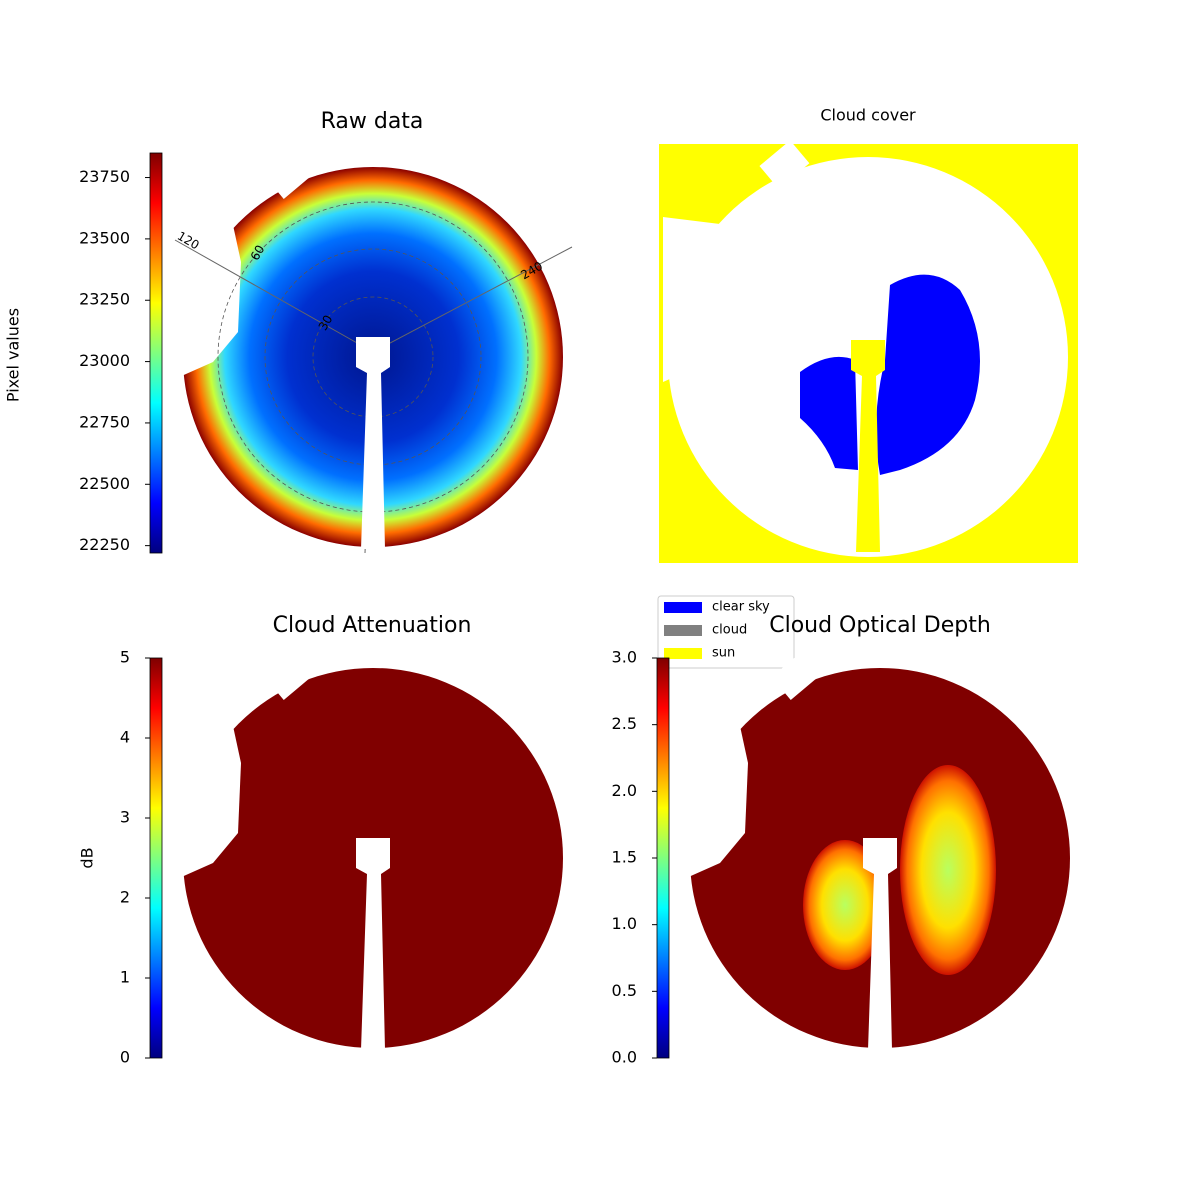  Describe the element at coordinates (125, 657) in the screenshot. I see `colorbar-tick-label: 5` at that location.